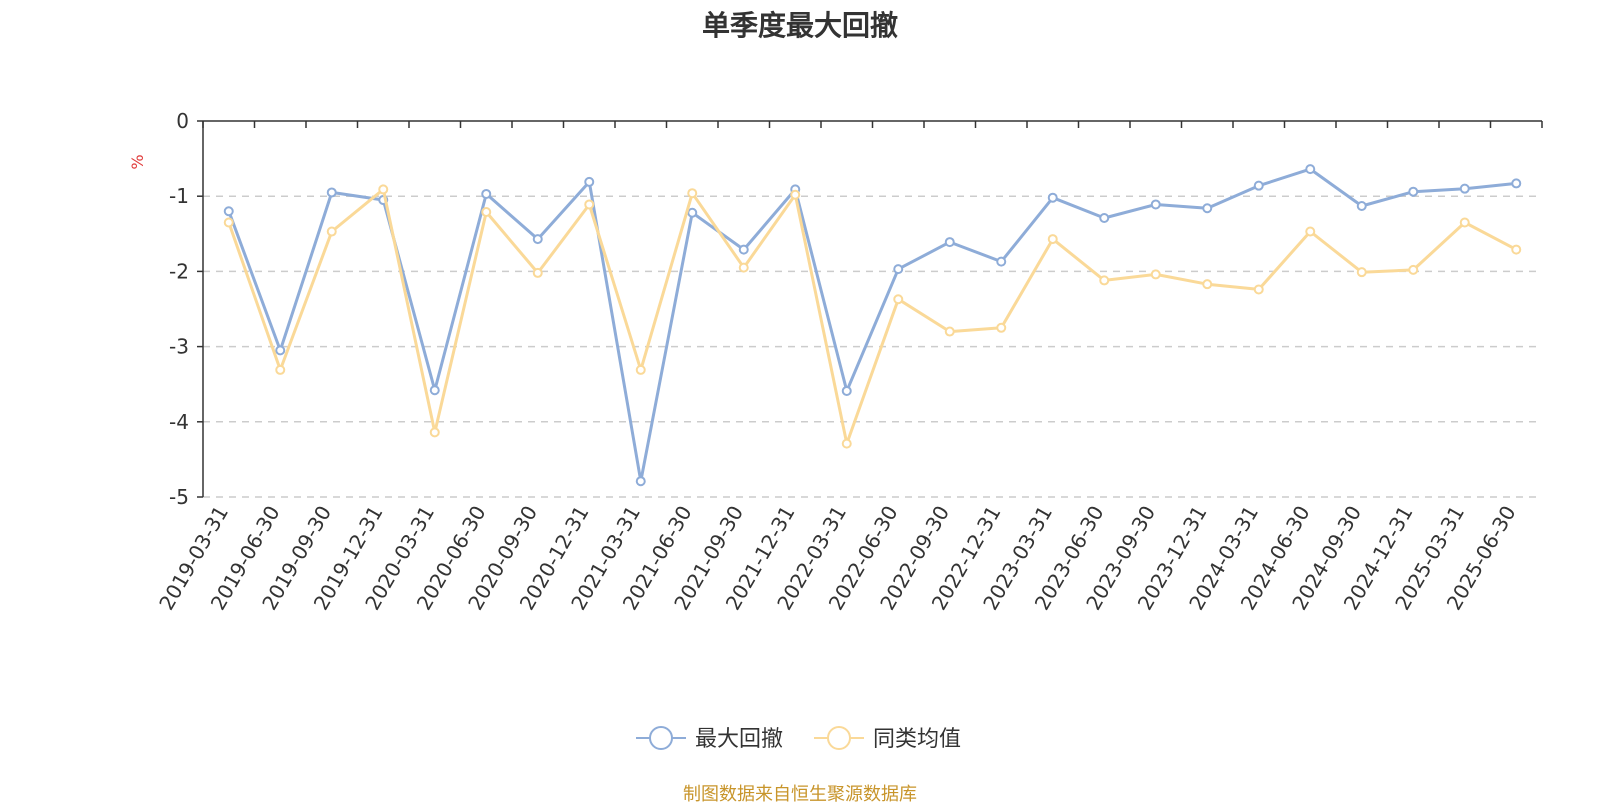 This screenshot has width=1600, height=806. I want to click on legend: 最大回撤 同类均值, so click(798, 739).